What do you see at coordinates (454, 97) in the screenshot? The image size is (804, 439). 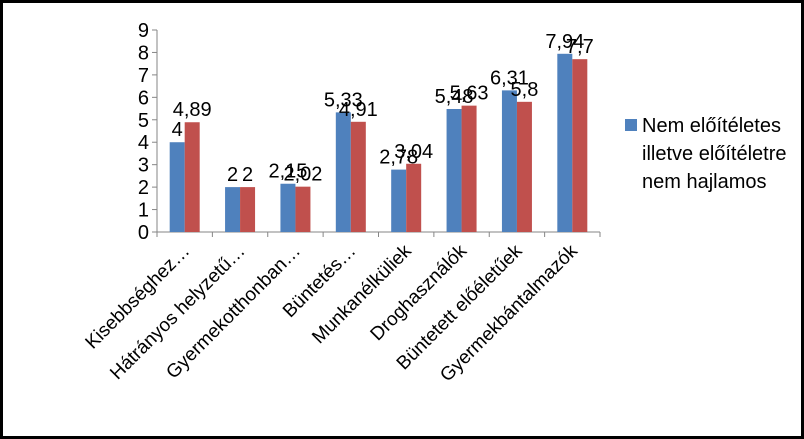 I see `data-label: 5,48` at bounding box center [454, 97].